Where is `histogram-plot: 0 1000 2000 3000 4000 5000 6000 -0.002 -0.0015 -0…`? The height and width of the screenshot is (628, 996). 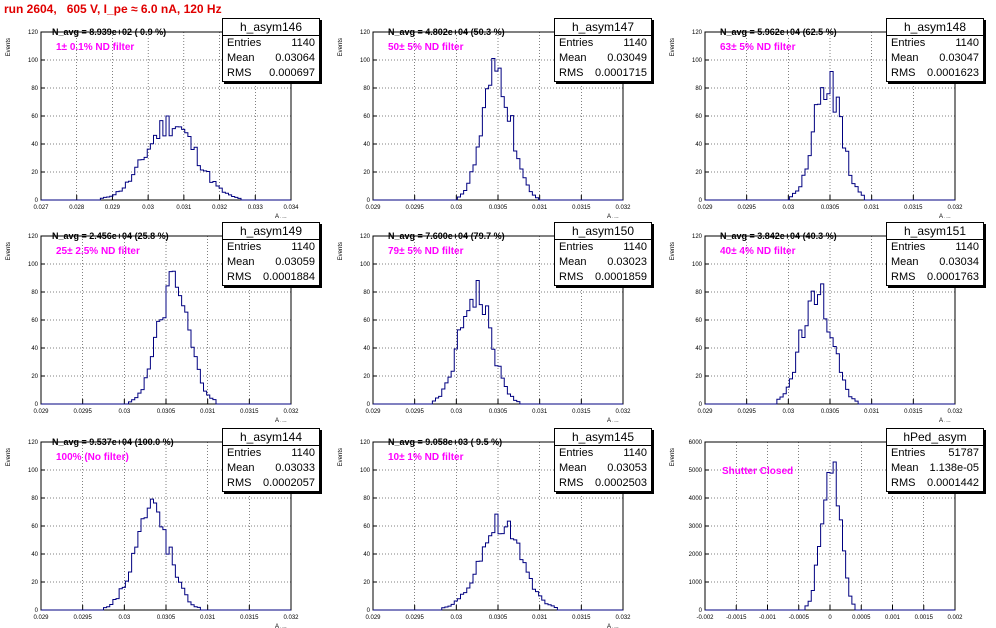 histogram-plot: 0 1000 2000 3000 4000 5000 6000 -0.002 -0.0015 -0… is located at coordinates (816, 530).